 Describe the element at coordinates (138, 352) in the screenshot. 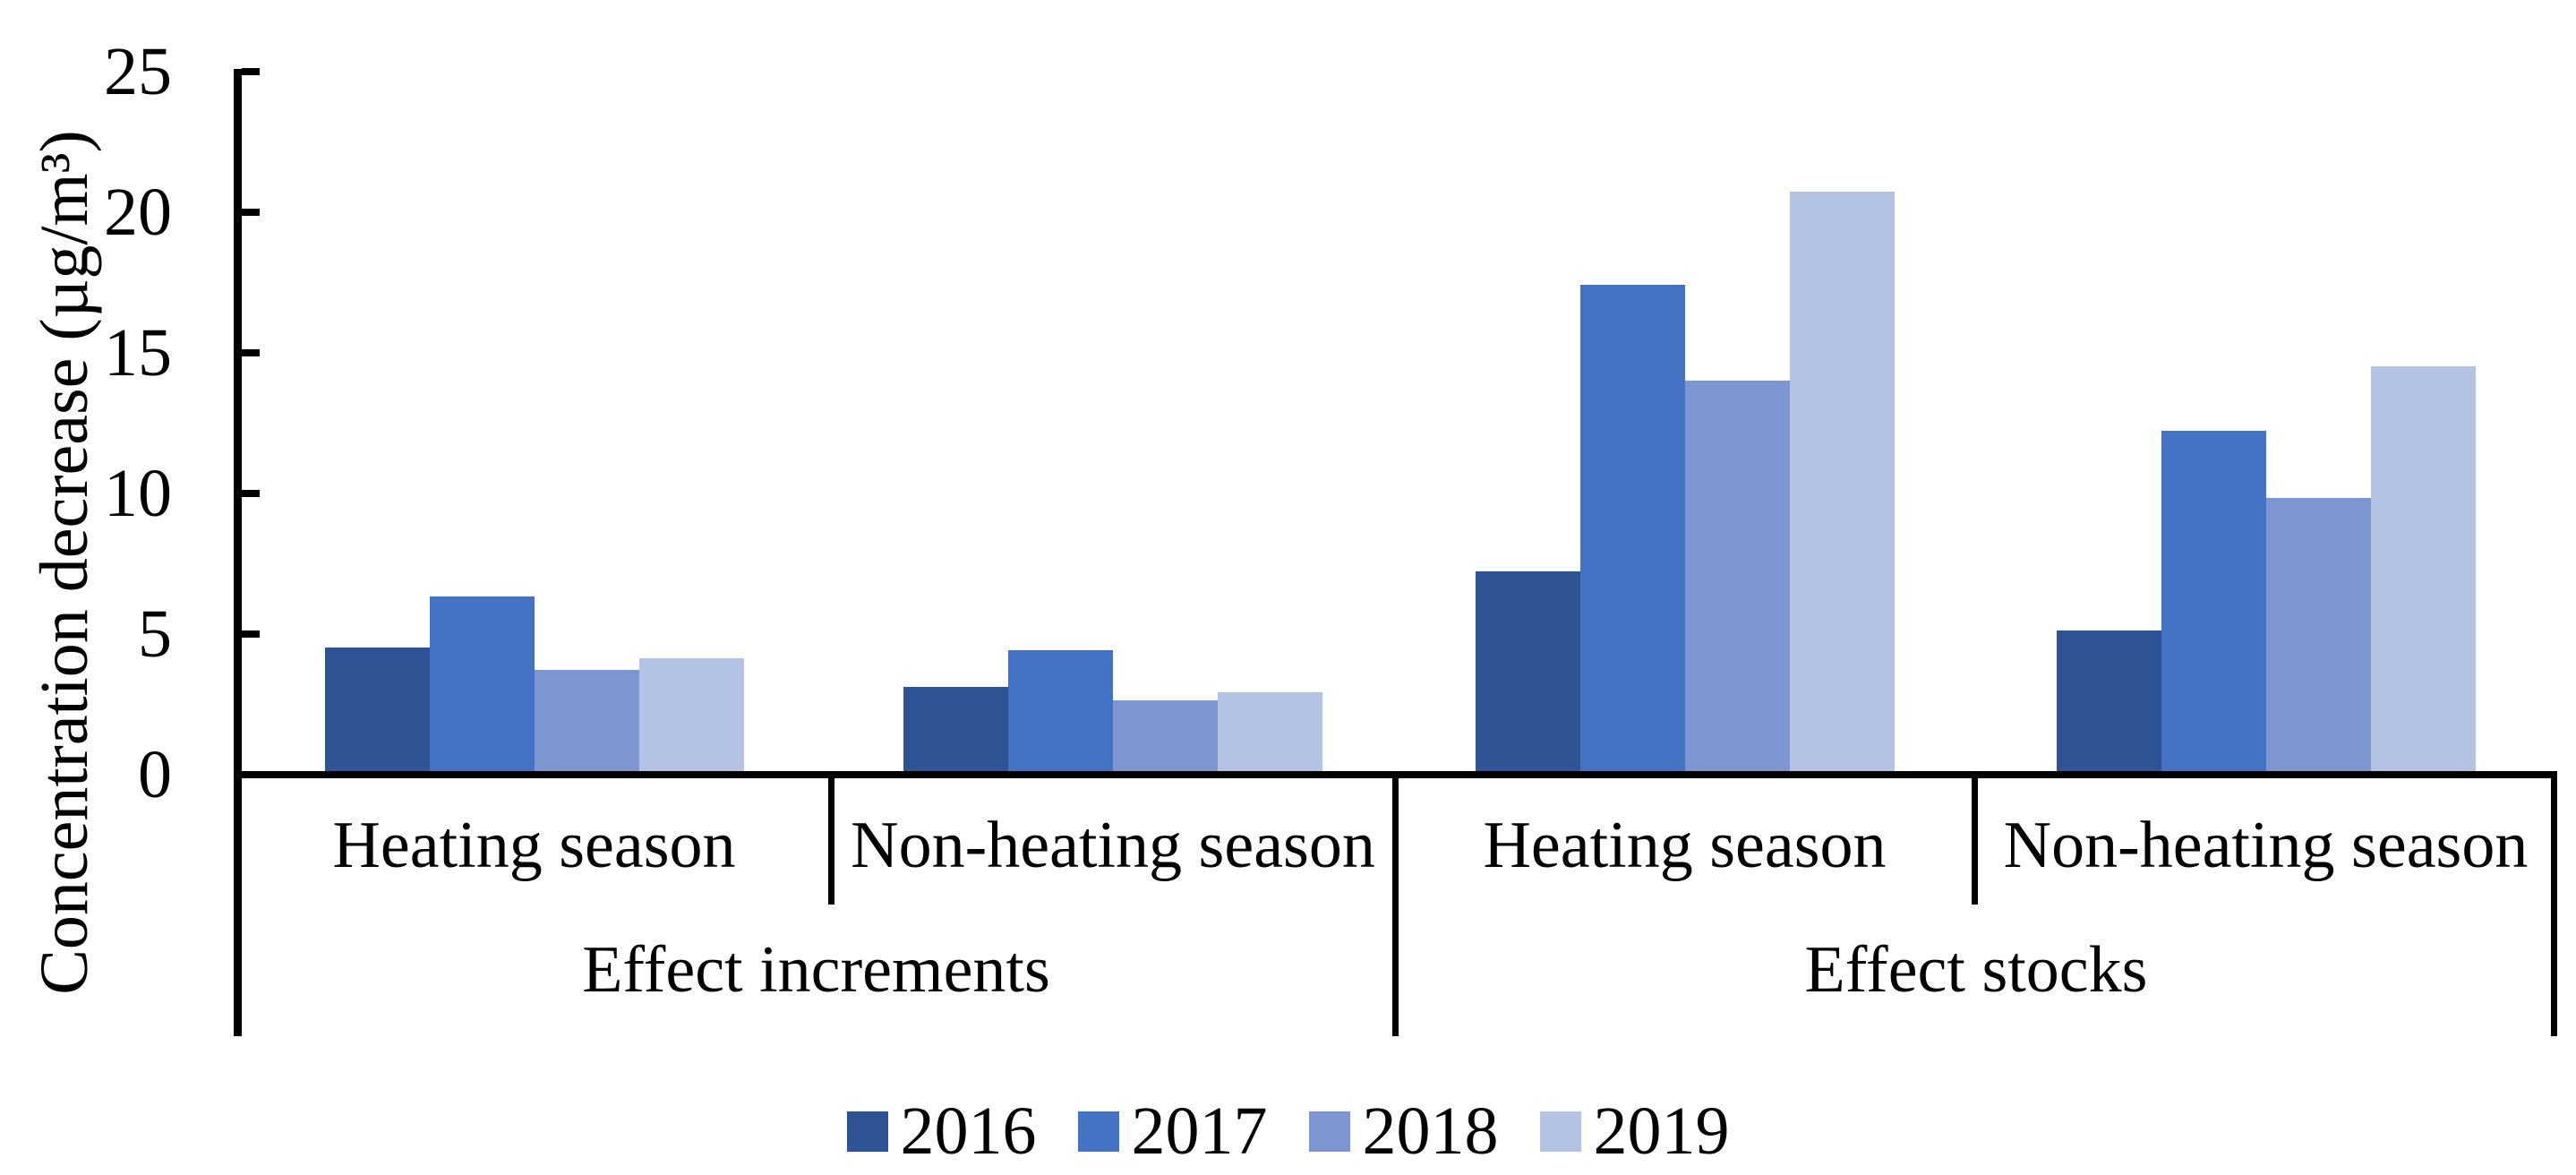

I see `y-tick-label-15: 15` at that location.